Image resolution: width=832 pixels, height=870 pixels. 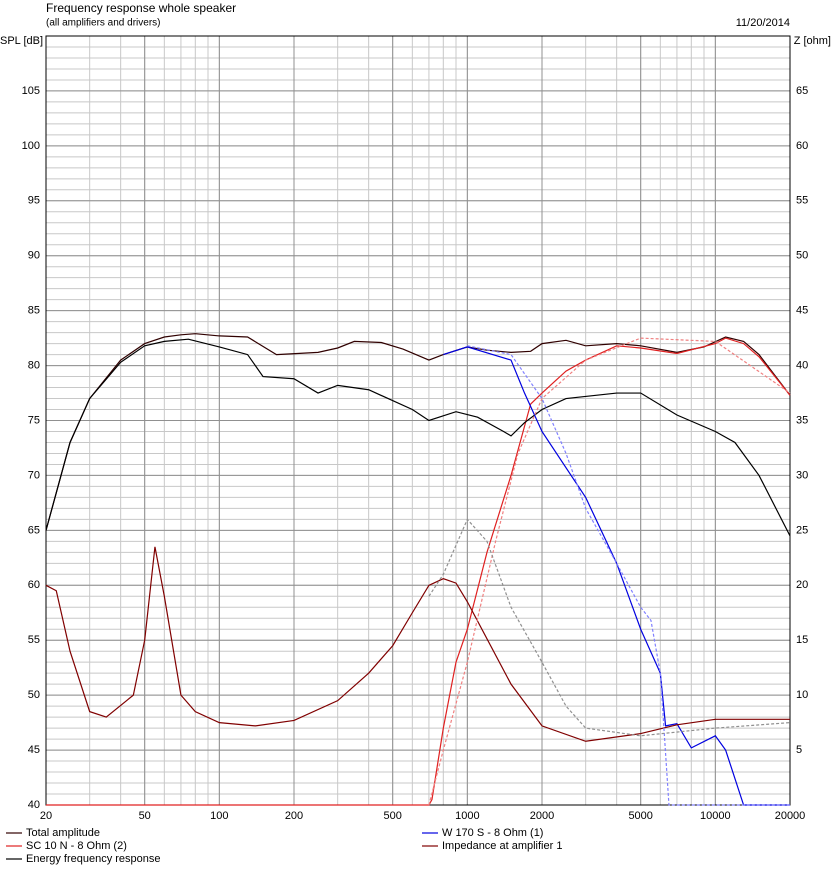 I want to click on x-tick-label: 50, so click(x=145, y=816).